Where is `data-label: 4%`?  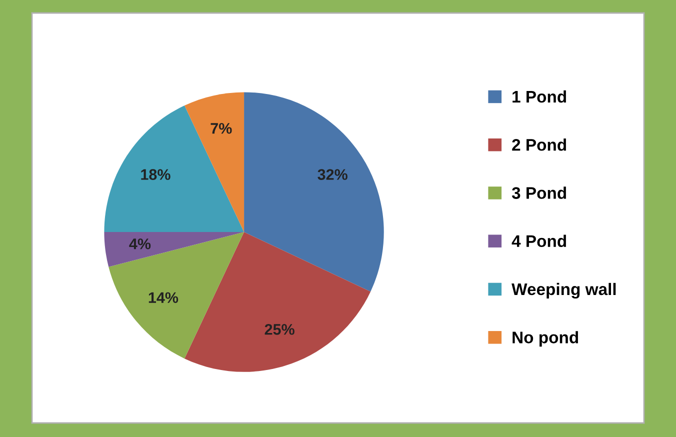 data-label: 4% is located at coordinates (140, 244).